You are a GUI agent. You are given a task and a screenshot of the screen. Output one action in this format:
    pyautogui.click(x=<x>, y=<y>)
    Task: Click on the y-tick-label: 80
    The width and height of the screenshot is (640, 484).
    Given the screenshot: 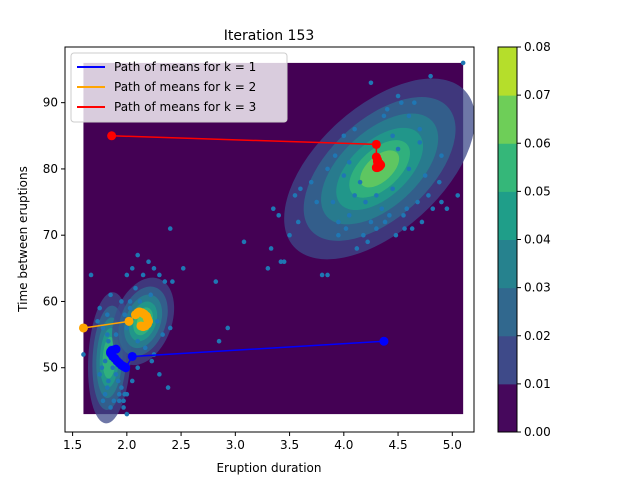 What is the action you would take?
    pyautogui.click(x=50, y=169)
    